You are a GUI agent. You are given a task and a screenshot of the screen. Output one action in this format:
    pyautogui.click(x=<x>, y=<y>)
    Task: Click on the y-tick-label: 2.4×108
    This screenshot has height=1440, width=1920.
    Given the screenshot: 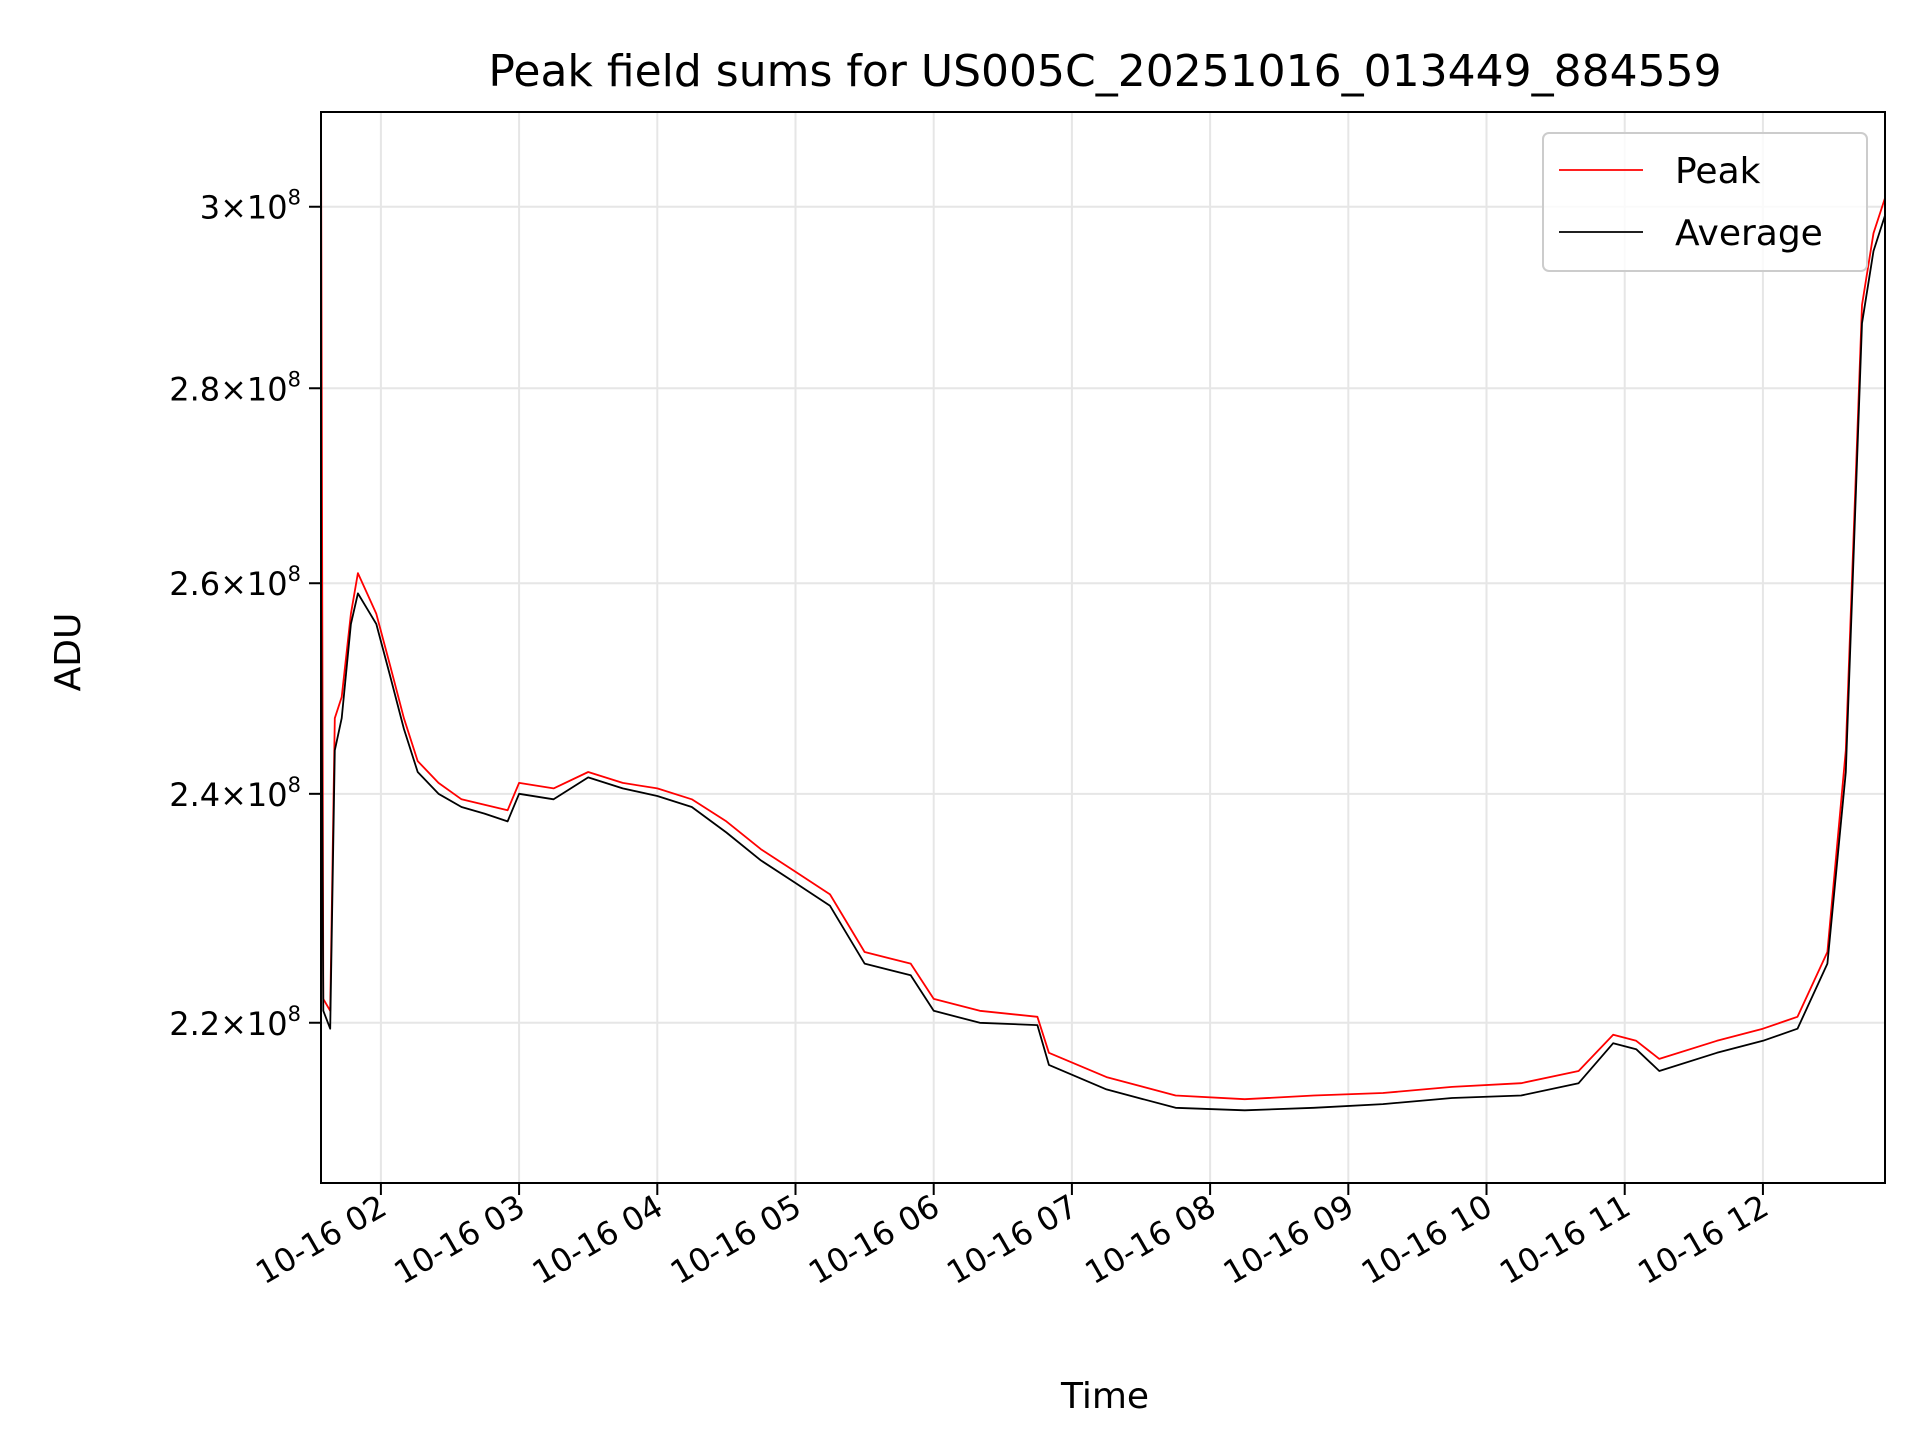 What is the action you would take?
    pyautogui.click(x=235, y=793)
    